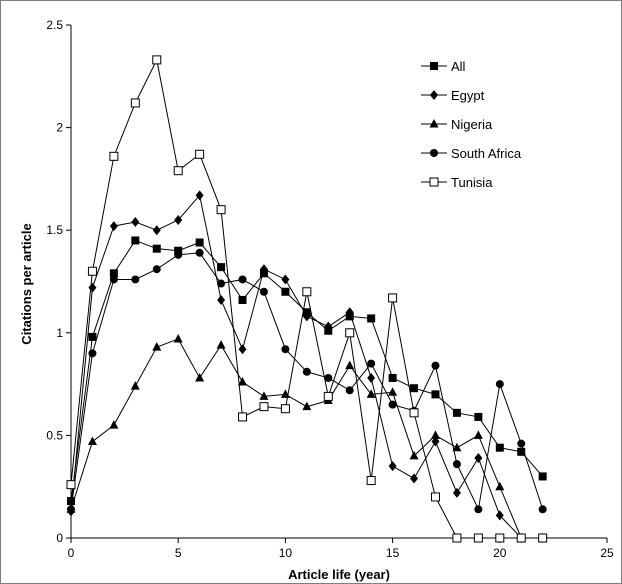  What do you see at coordinates (54, 230) in the screenshot?
I see `y-tick-label: 1.5` at bounding box center [54, 230].